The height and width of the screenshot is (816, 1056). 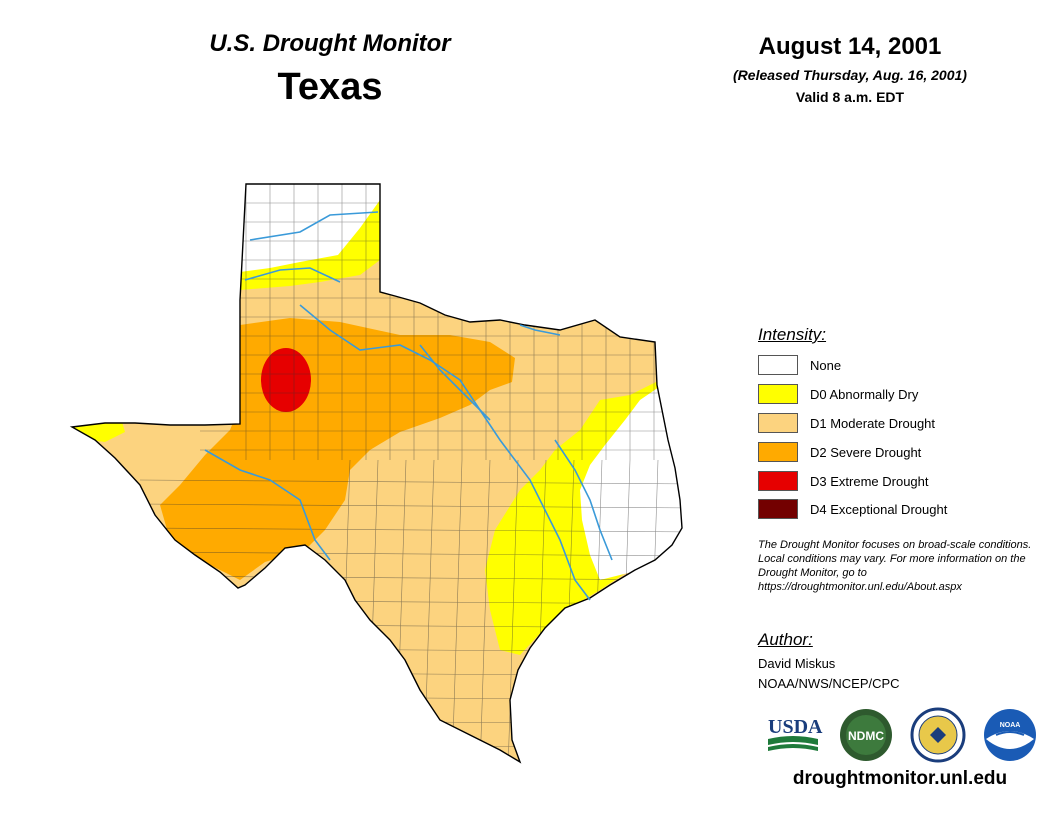 What do you see at coordinates (797, 663) in the screenshot?
I see `author-name: David Miskus` at bounding box center [797, 663].